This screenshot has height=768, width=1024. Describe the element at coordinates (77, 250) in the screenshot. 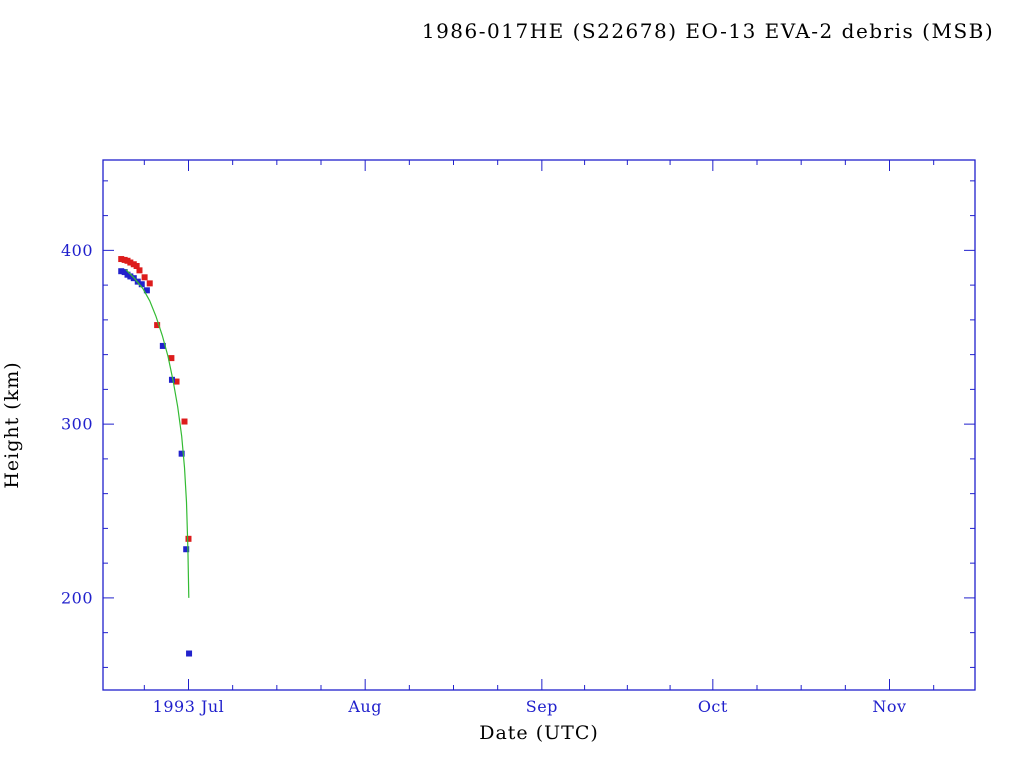

I see `y-tick-label: 400` at that location.